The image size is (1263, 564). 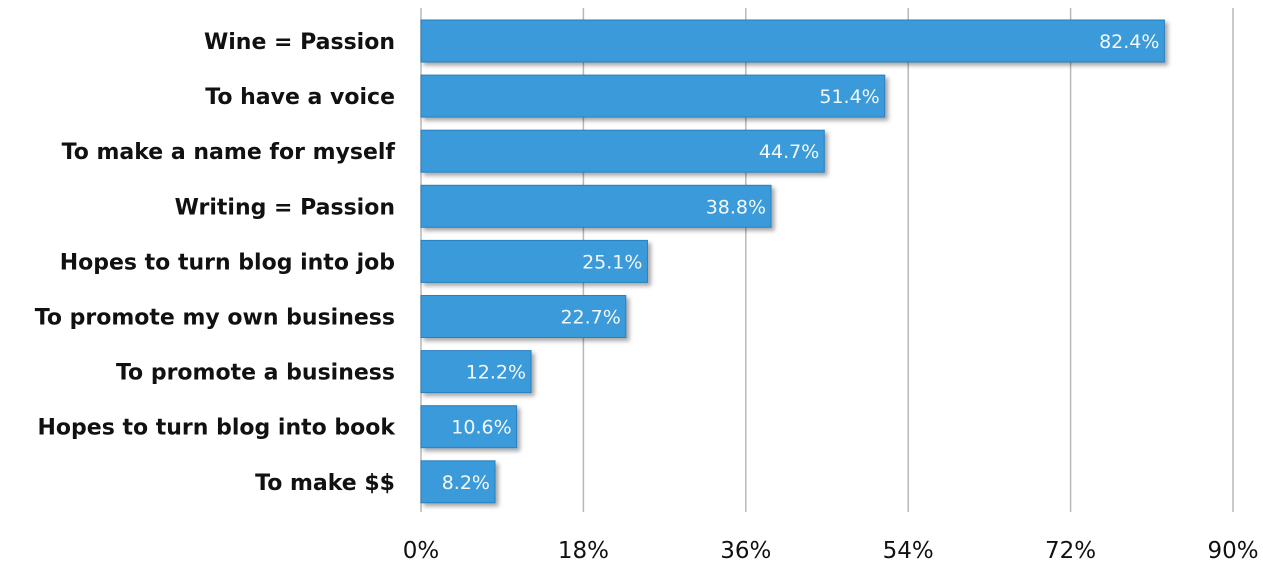 What do you see at coordinates (466, 483) in the screenshot?
I see `bar-value-label: 8.2%` at bounding box center [466, 483].